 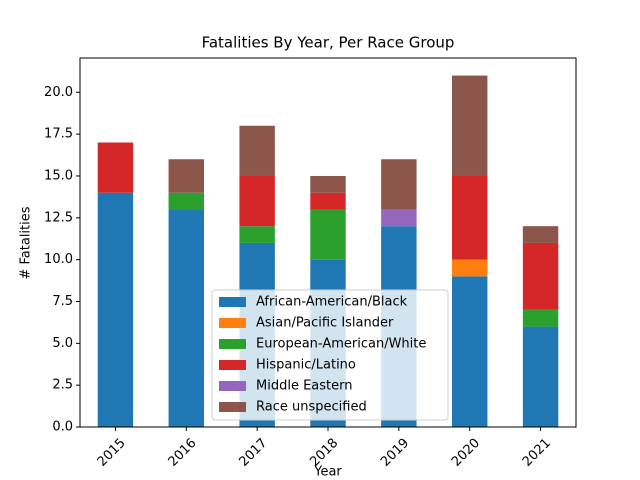 I want to click on y-tick-label: 2.5, so click(x=62, y=385).